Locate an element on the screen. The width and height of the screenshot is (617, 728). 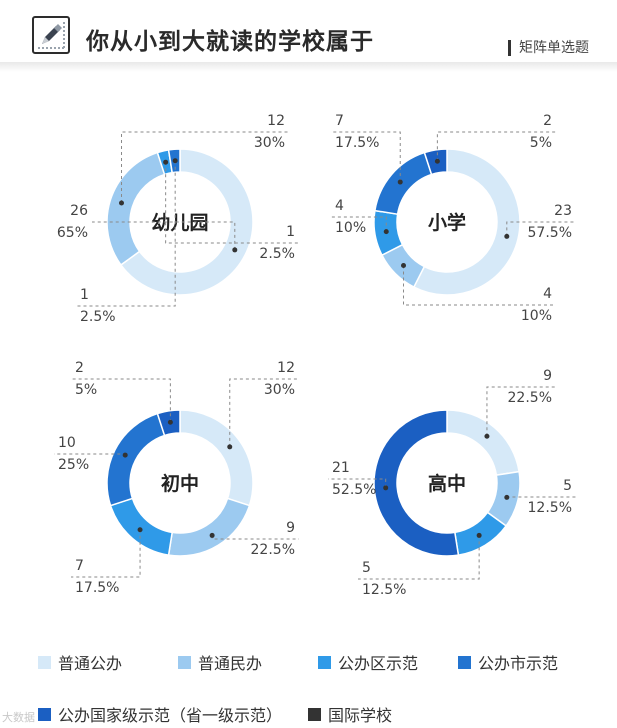
percent-label-2-3: 10% is located at coordinates (350, 228).